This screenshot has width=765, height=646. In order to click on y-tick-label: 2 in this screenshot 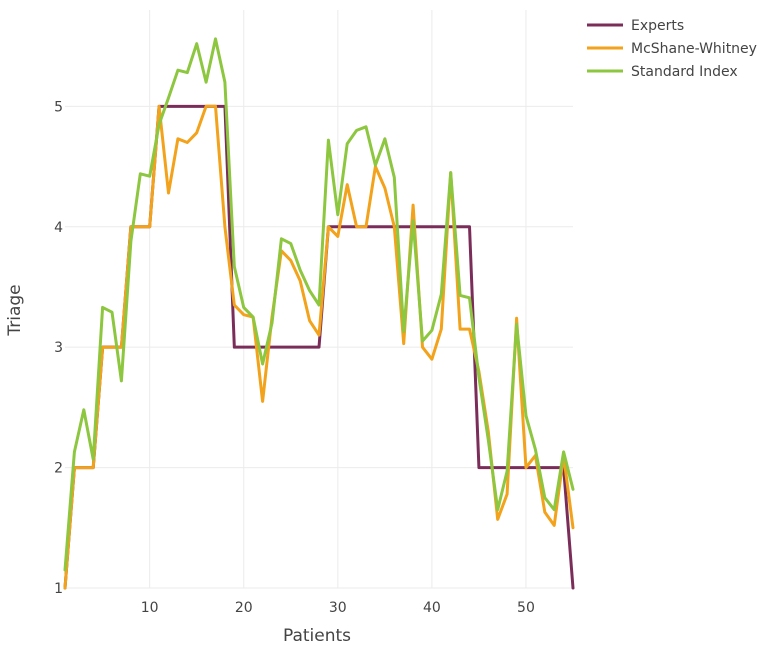, I will do `click(58, 469)`.